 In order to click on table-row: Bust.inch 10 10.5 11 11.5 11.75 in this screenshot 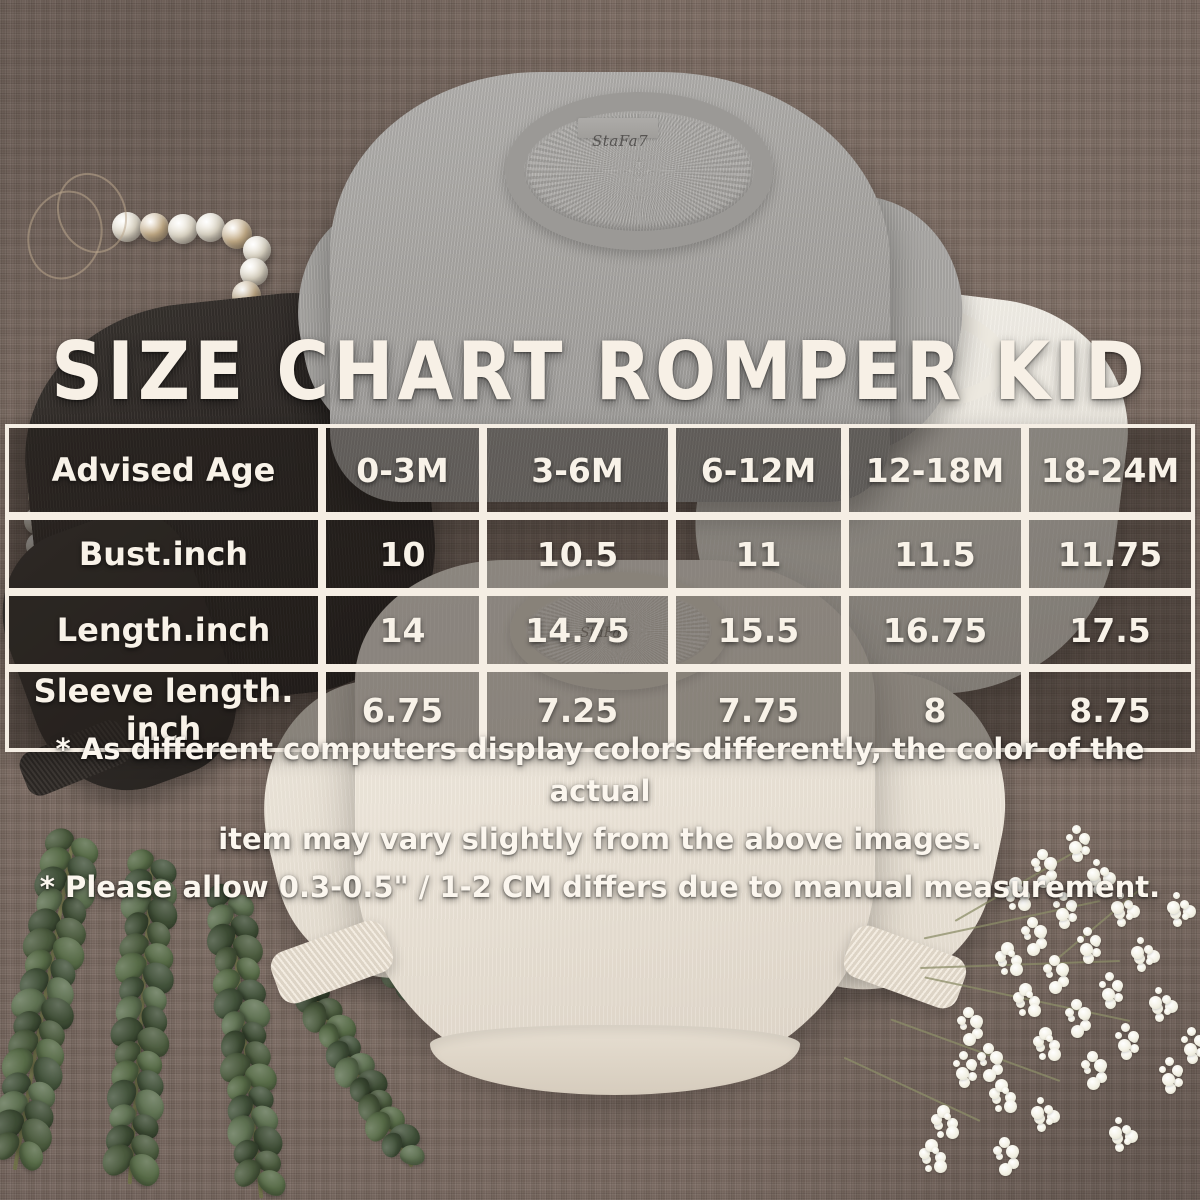, I will do `click(600, 554)`.